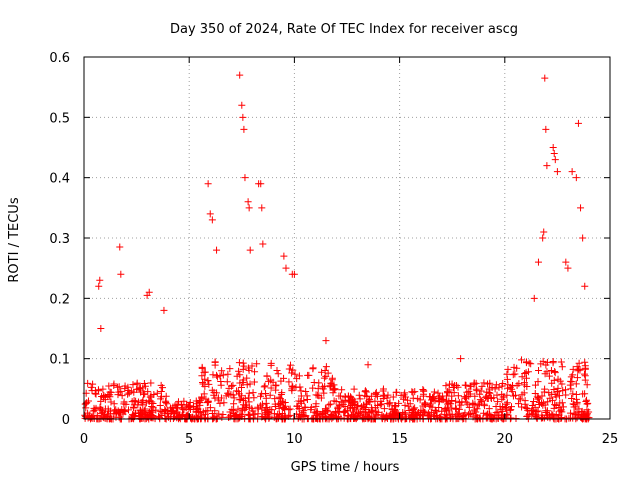 The height and width of the screenshot is (480, 640). Describe the element at coordinates (59, 118) in the screenshot. I see `y-tick-label: 0.5` at that location.